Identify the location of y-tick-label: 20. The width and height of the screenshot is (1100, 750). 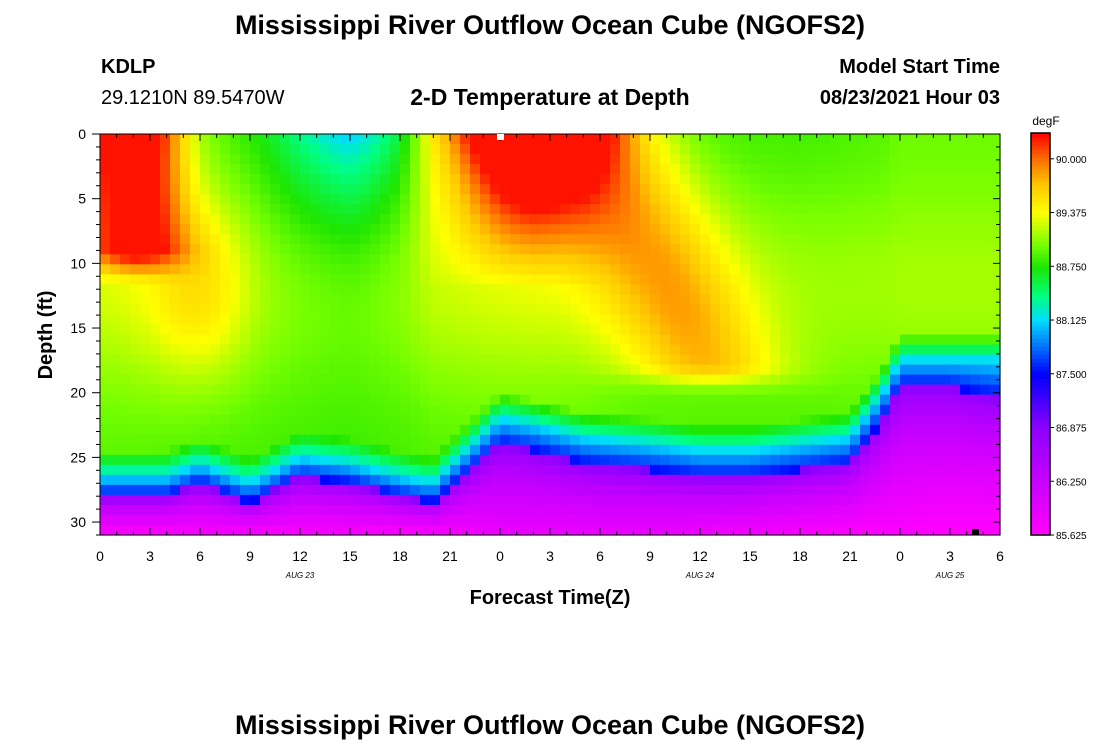
(78, 393).